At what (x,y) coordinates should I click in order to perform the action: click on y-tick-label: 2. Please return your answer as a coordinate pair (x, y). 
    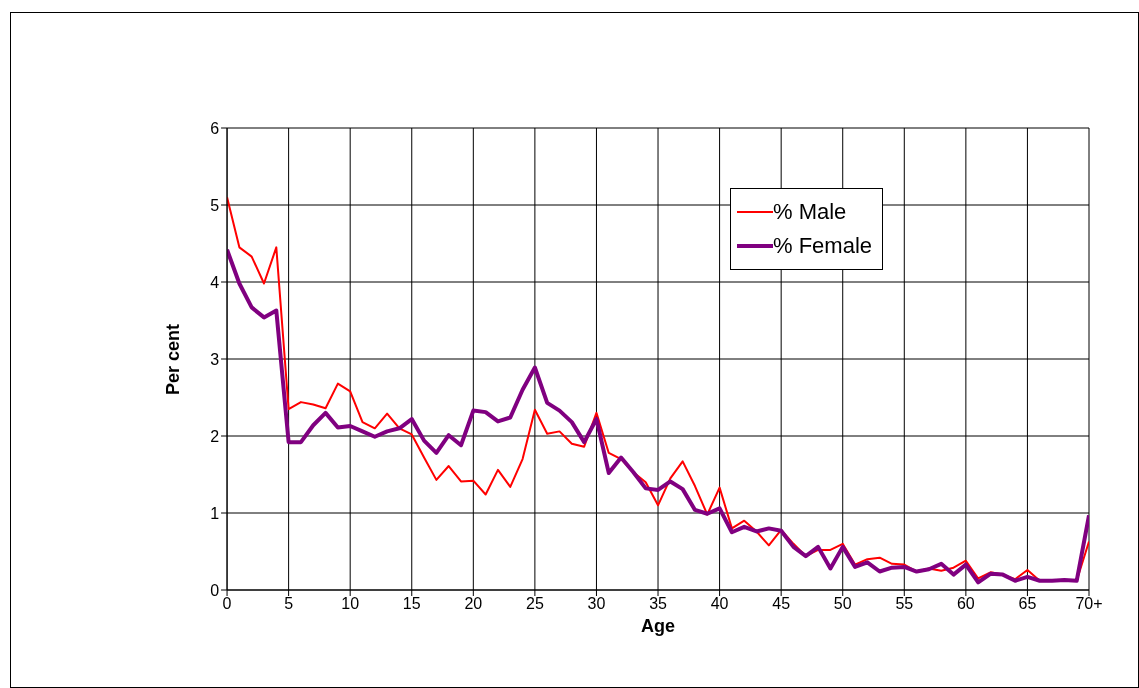
    Looking at the image, I should click on (215, 436).